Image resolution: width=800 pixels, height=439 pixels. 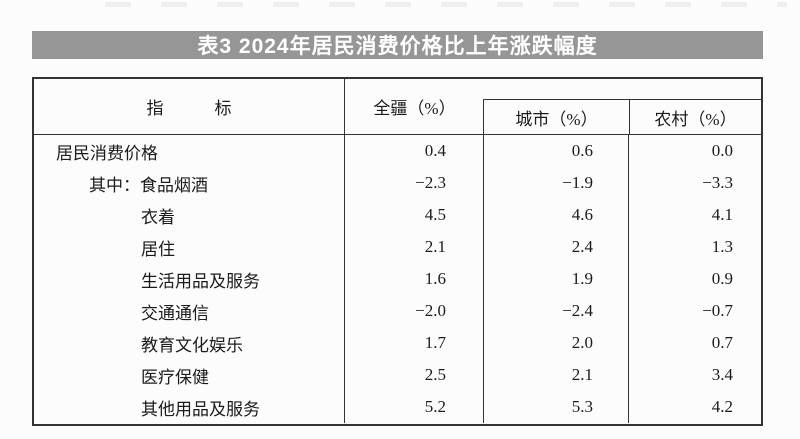 I want to click on indicator-cell: 教育文化娱乐, so click(x=189, y=343).